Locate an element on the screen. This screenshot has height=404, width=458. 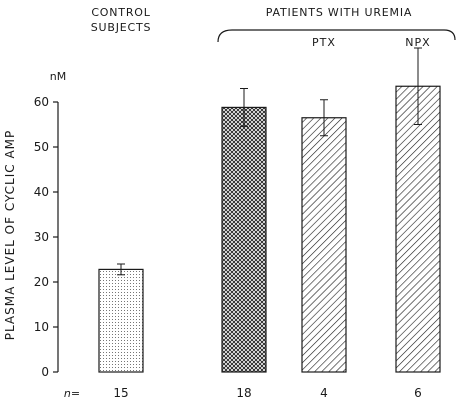
bar-group: 18 is located at coordinates (244, 244).